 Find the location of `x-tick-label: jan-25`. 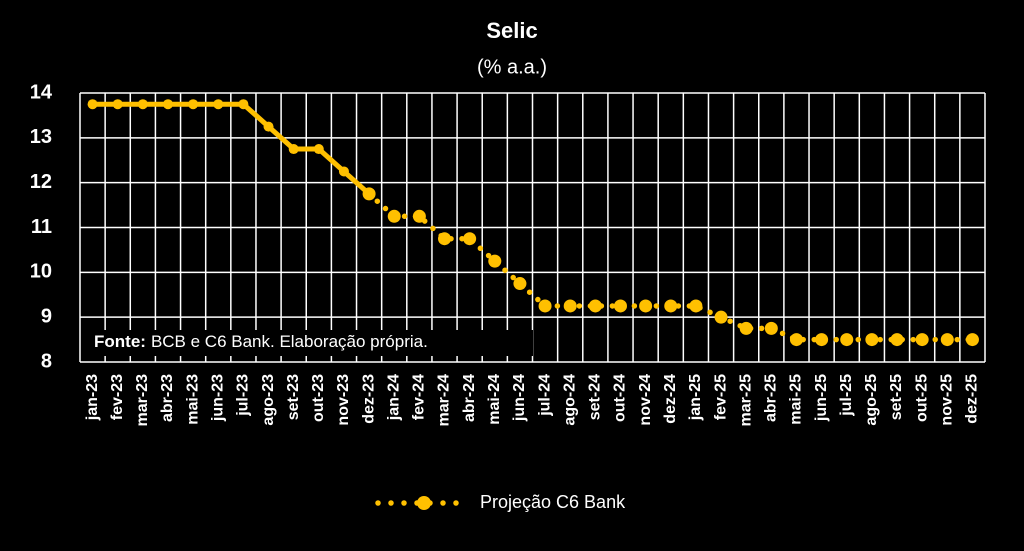

x-tick-label: jan-25 is located at coordinates (695, 397).